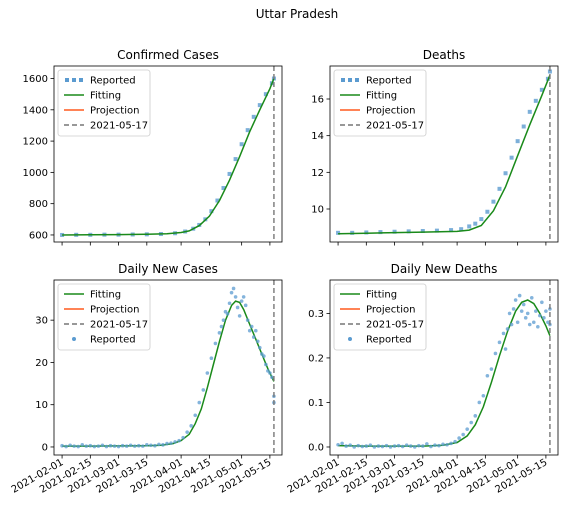 The height and width of the screenshot is (508, 563). I want to click on panel-title: Daily New Cases, so click(168, 269).